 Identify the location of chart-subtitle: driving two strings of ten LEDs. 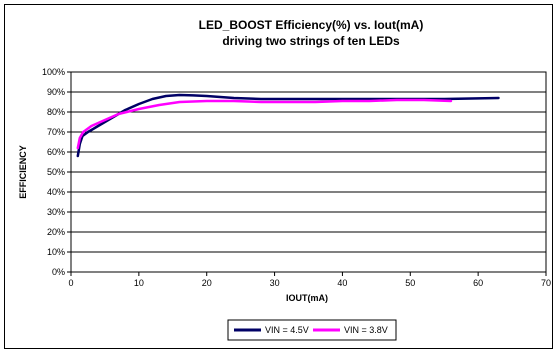
(311, 41).